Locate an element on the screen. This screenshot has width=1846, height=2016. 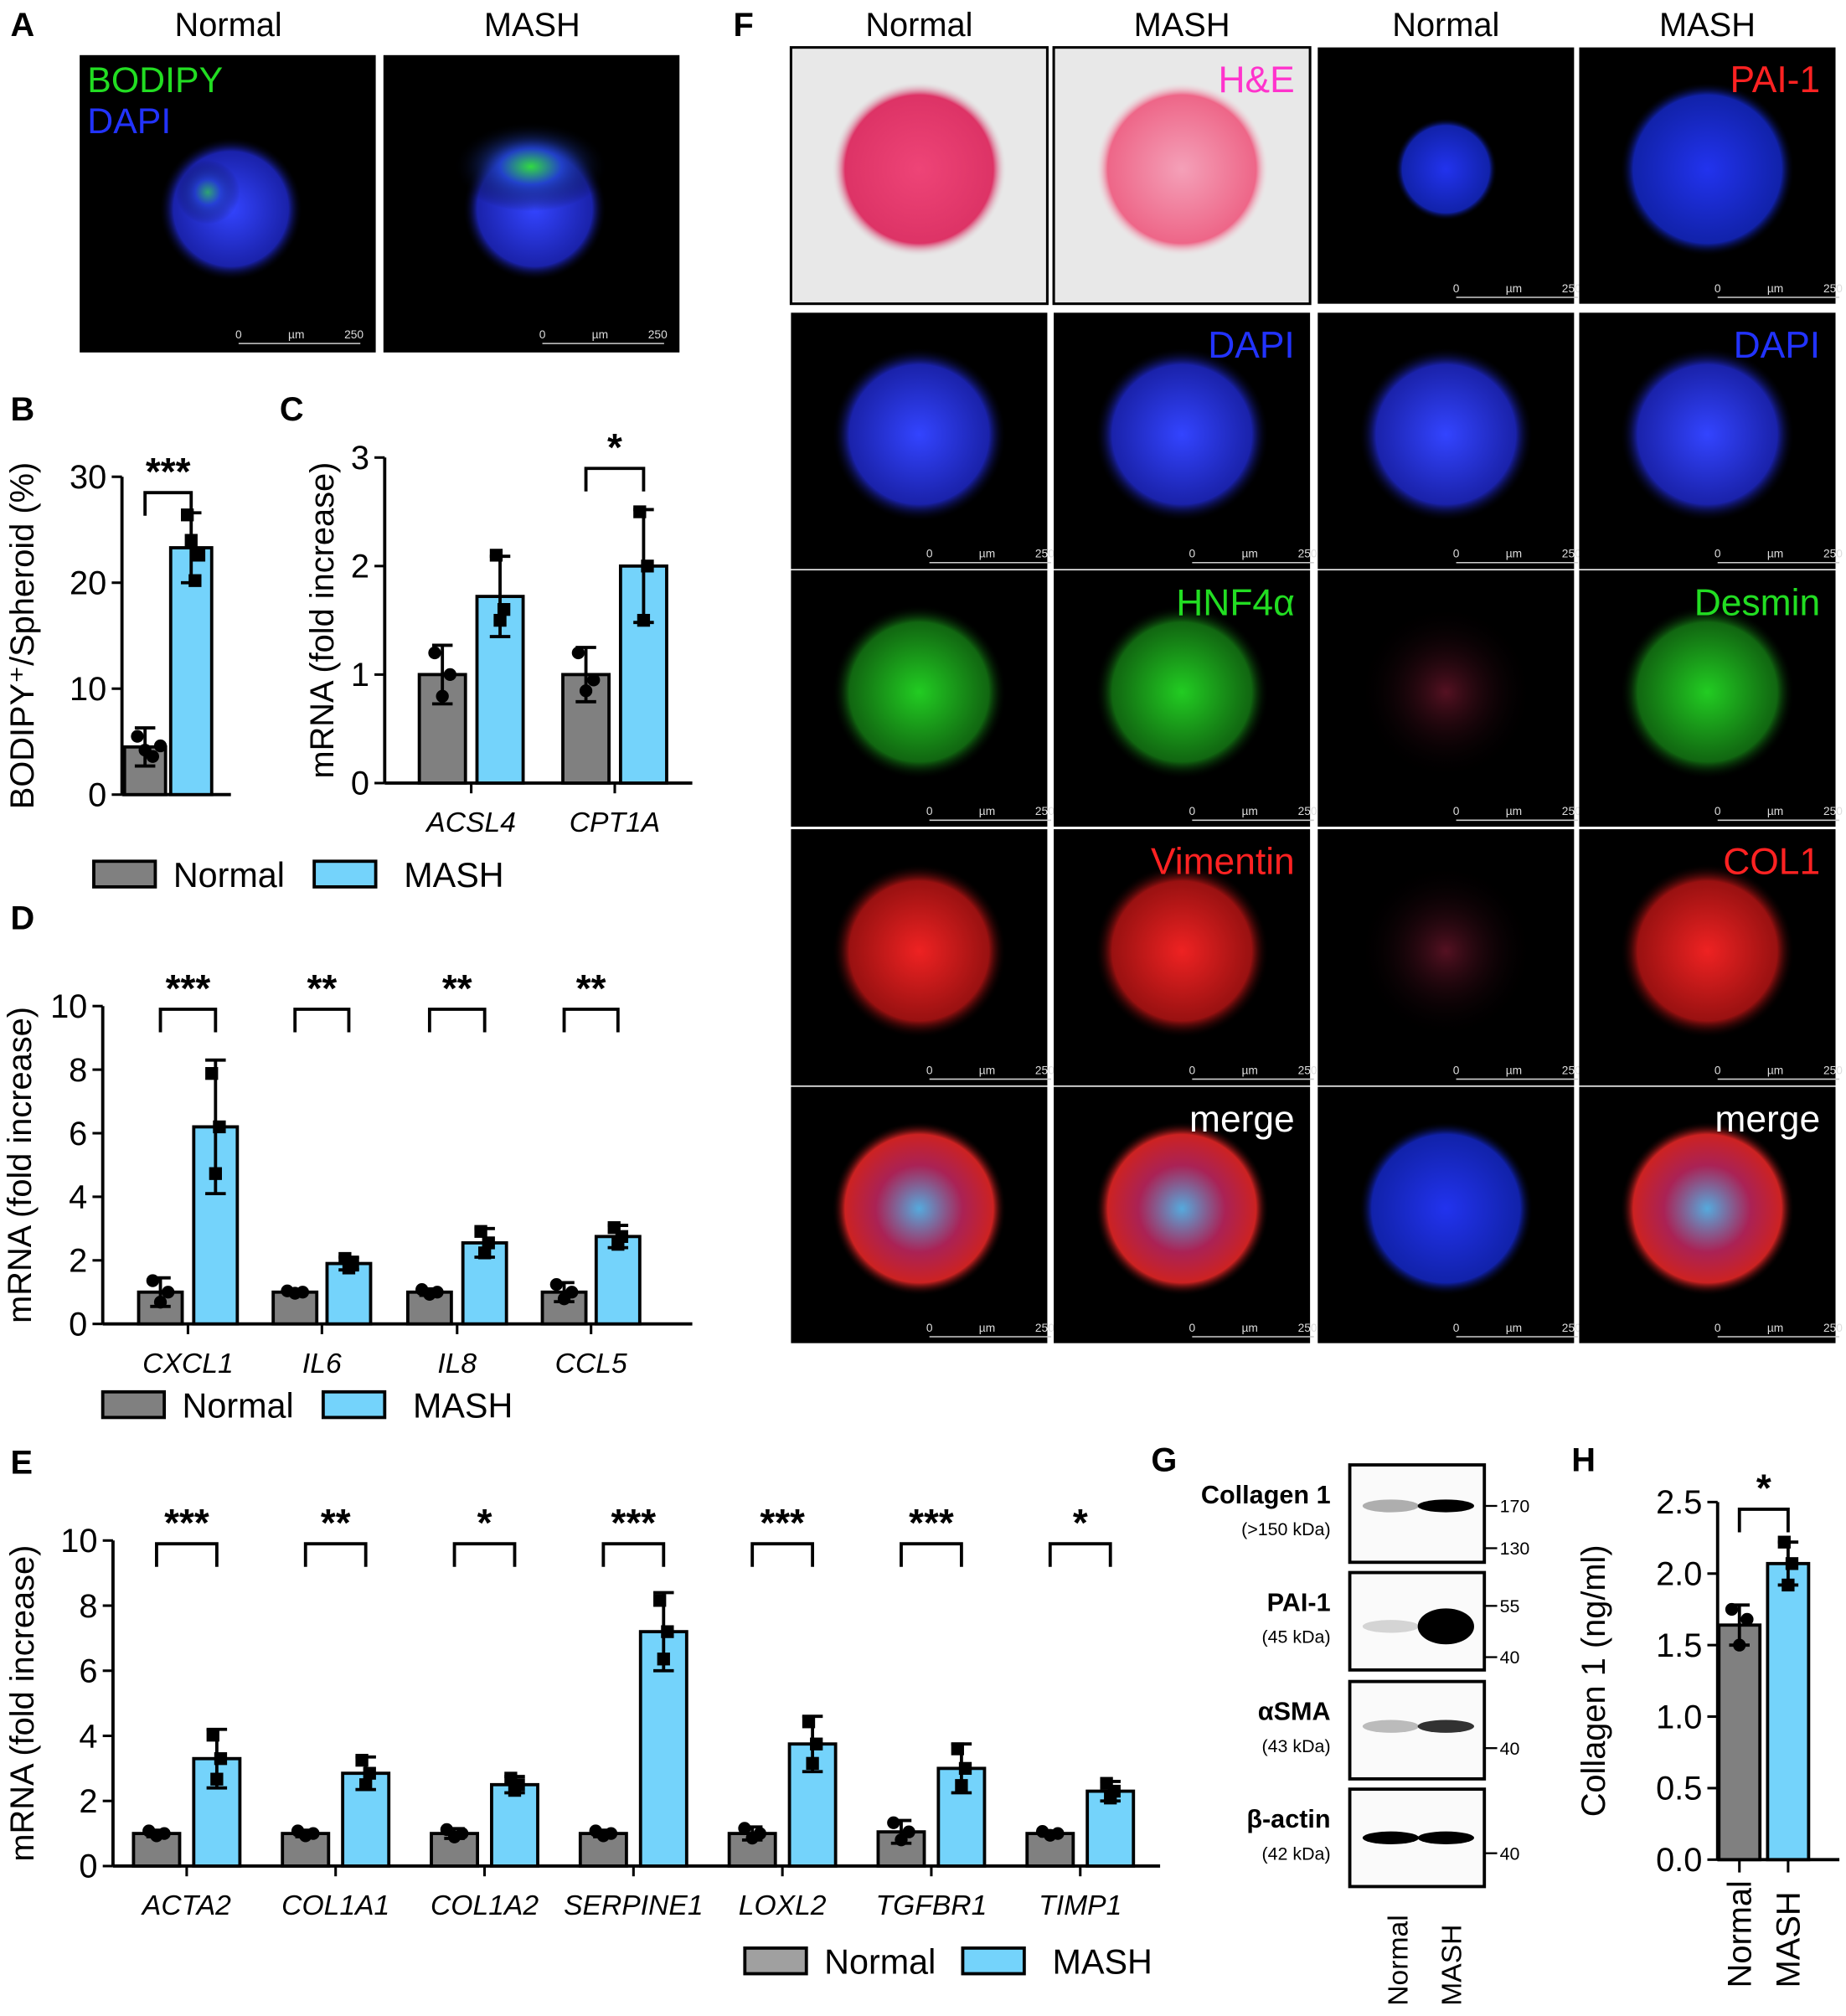
stain-label: Desmin is located at coordinates (1757, 603).